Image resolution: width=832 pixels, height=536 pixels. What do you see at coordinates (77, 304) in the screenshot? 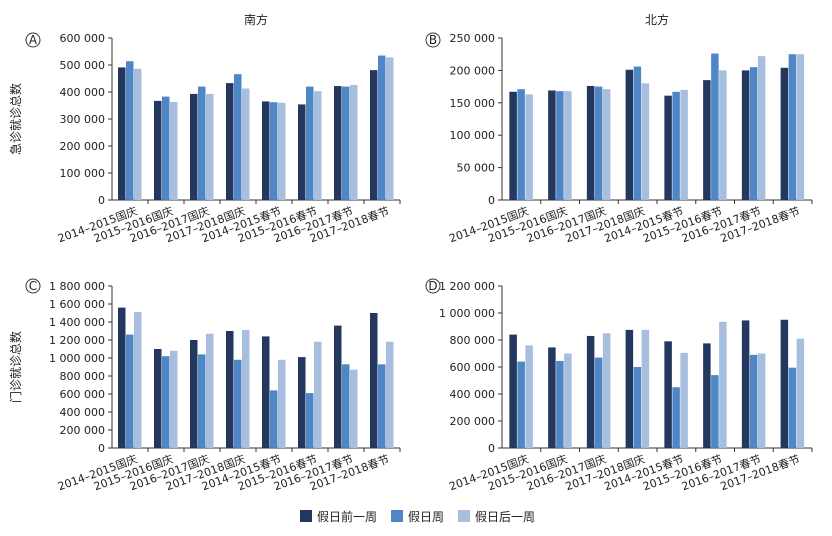
I see `y-tick-label: 1 600 000` at bounding box center [77, 304].